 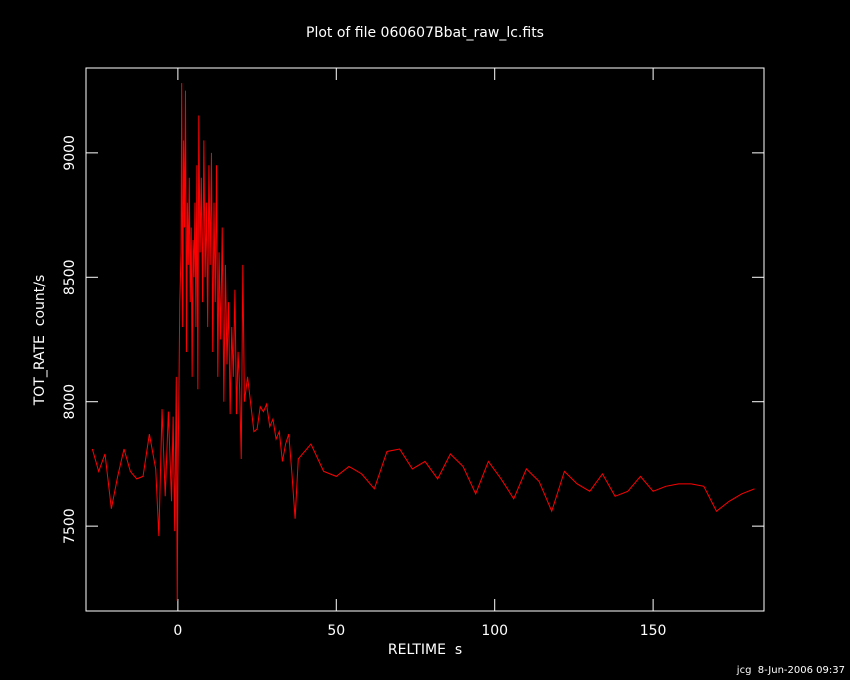 What do you see at coordinates (70, 153) in the screenshot?
I see `y-tick-label: 9000` at bounding box center [70, 153].